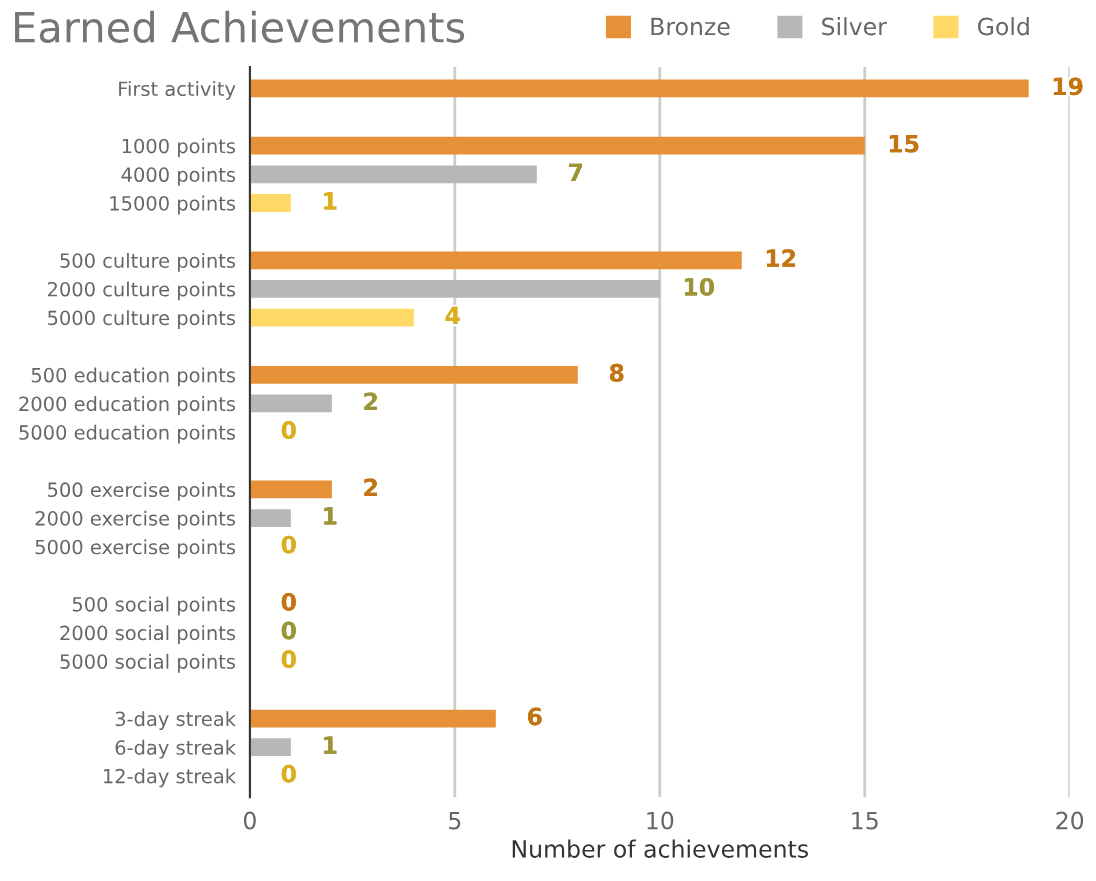 This screenshot has height=881, width=1096. Describe the element at coordinates (148, 262) in the screenshot. I see `y-tick-label: 500 culture points` at that location.